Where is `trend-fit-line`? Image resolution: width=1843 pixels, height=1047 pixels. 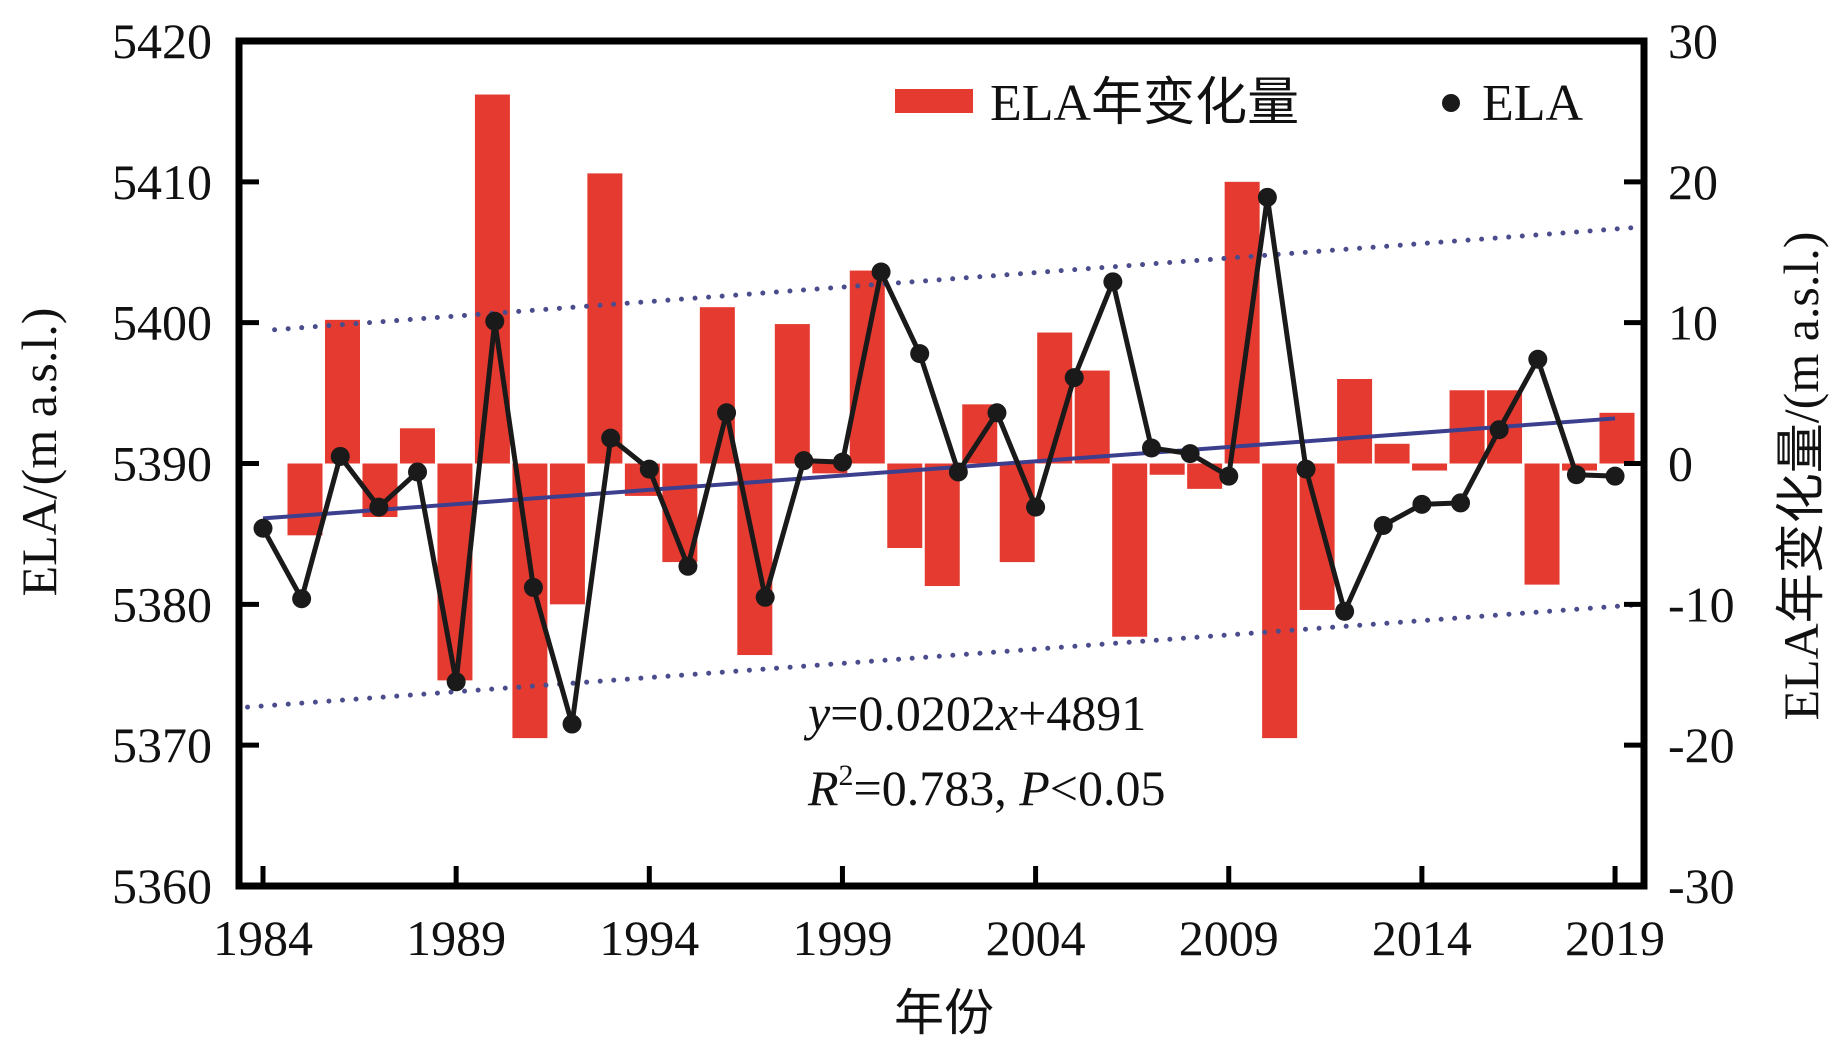 trend-fit-line is located at coordinates (939, 468).